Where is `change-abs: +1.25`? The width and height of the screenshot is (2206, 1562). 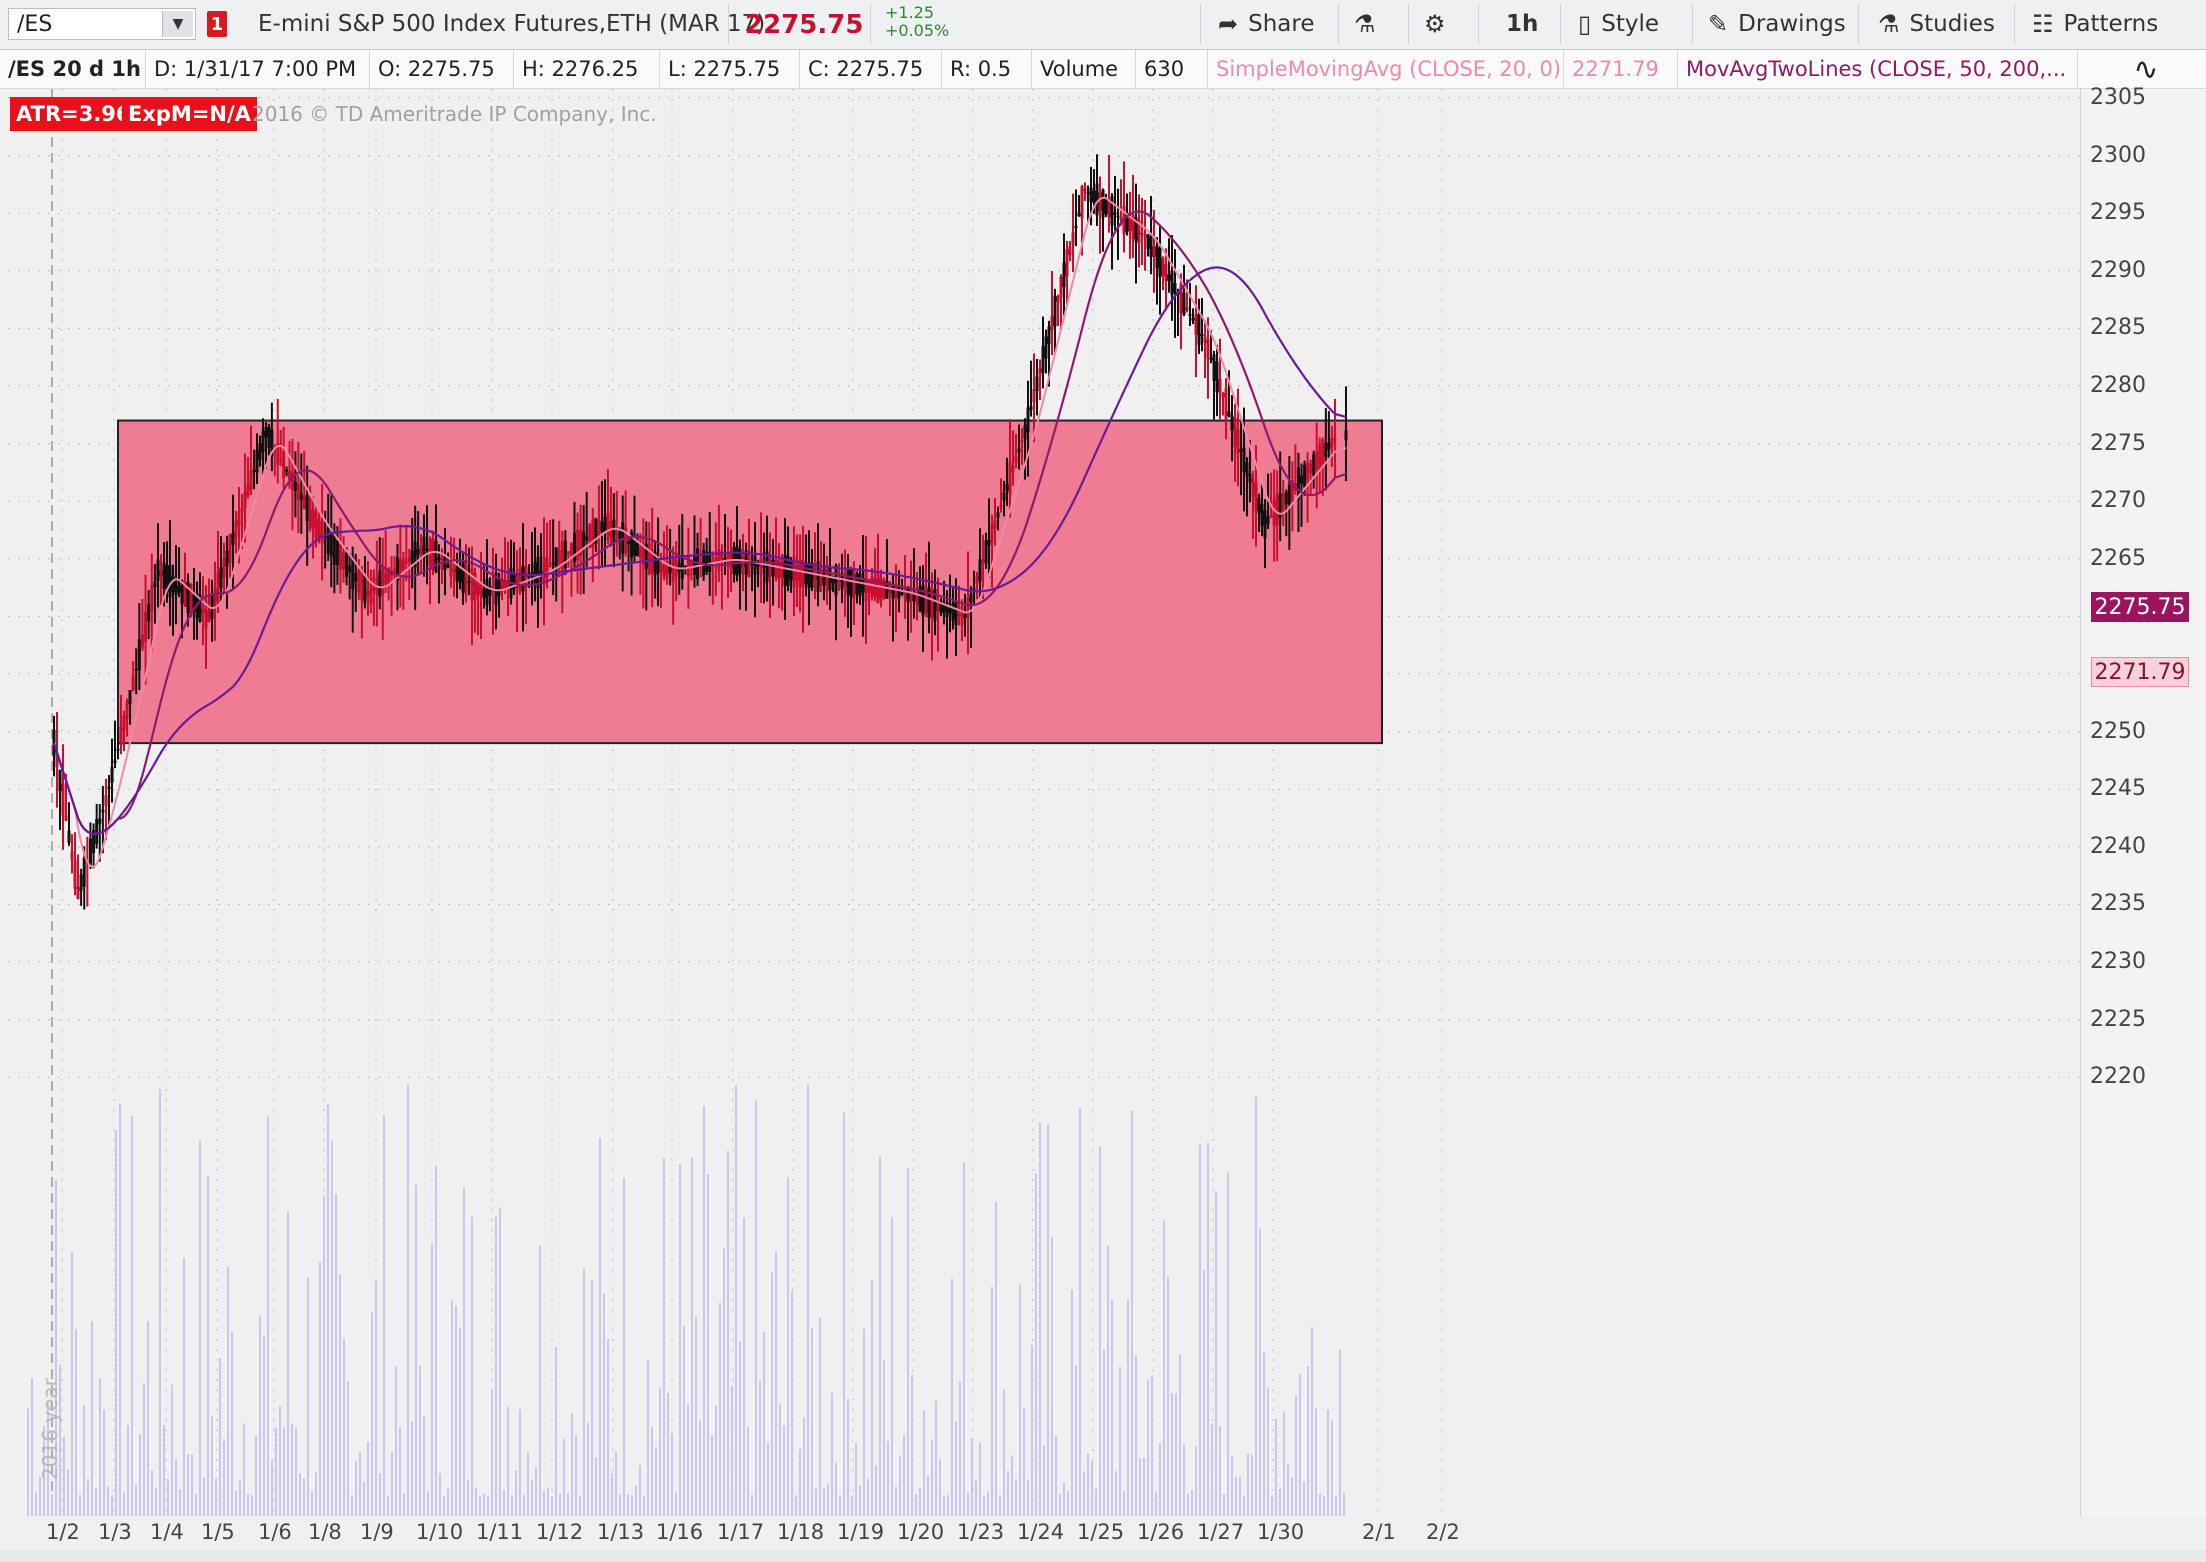
change-abs: +1.25 is located at coordinates (910, 12).